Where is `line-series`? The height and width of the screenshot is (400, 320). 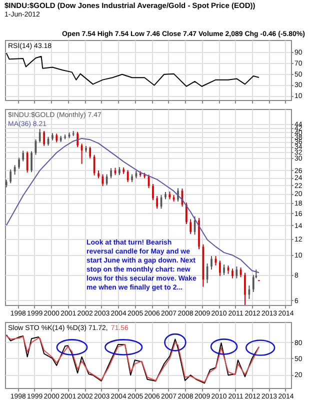 line-series is located at coordinates (133, 69).